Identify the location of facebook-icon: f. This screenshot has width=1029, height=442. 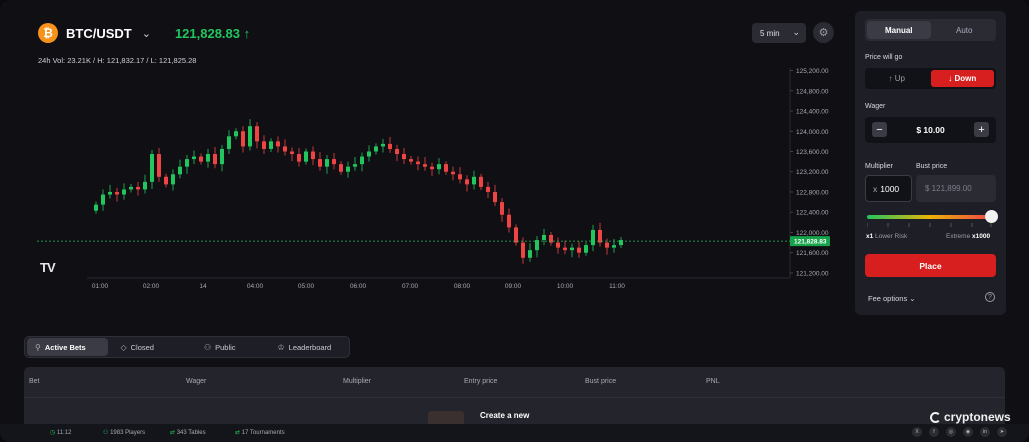
(934, 432).